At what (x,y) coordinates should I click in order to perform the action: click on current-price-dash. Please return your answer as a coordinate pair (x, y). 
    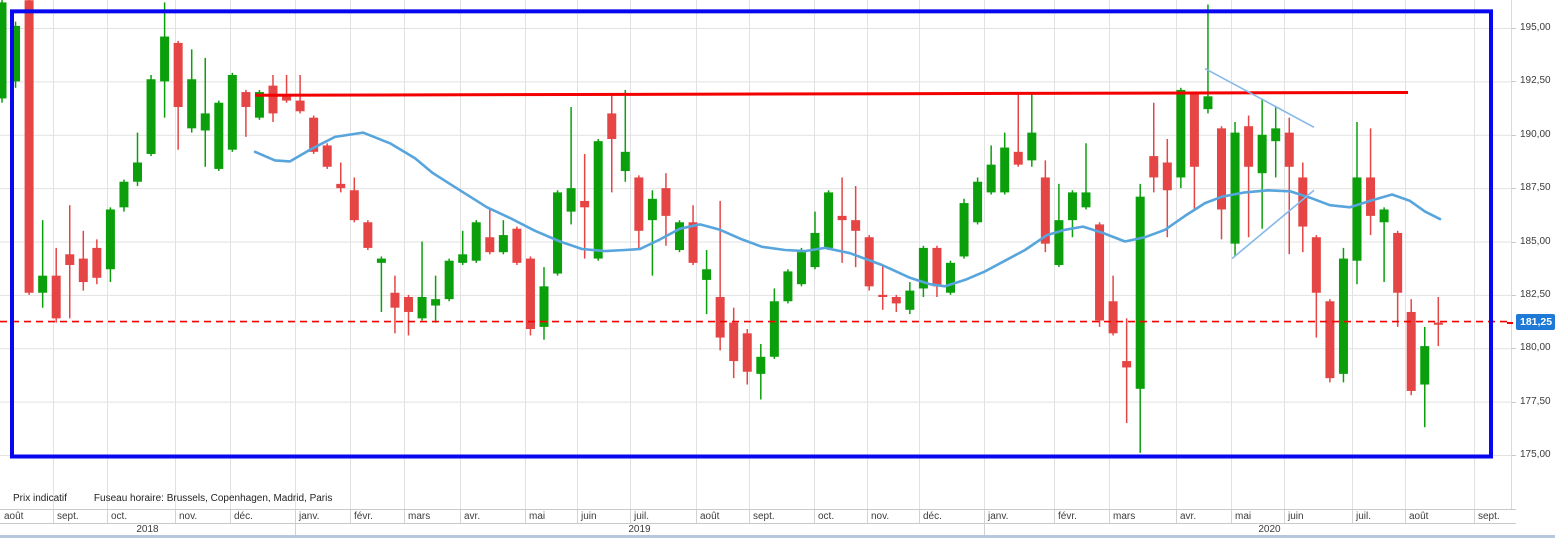
    Looking at the image, I should click on (1510, 322).